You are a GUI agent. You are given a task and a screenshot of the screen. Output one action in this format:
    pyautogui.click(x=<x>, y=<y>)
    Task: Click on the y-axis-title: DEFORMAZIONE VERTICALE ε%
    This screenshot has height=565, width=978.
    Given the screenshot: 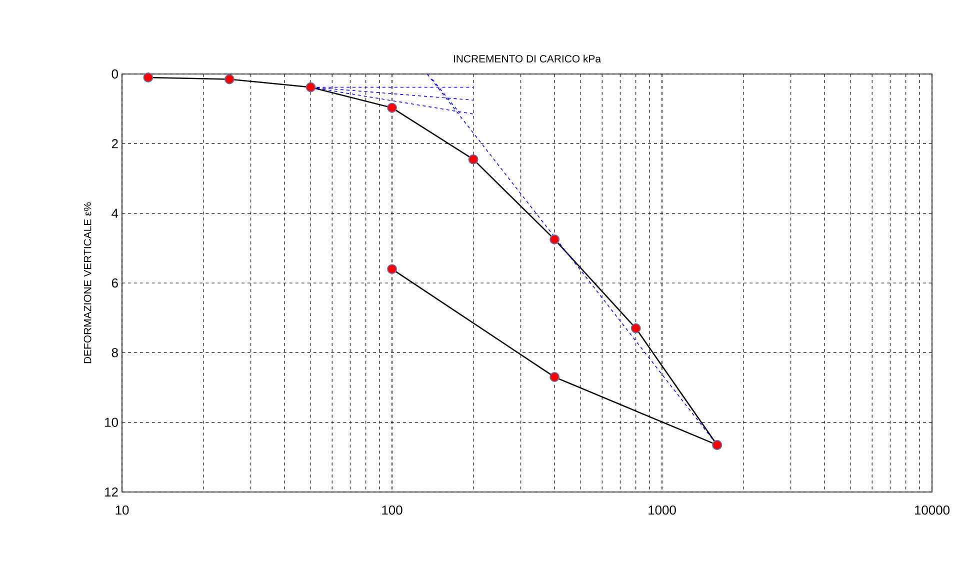 What is the action you would take?
    pyautogui.click(x=88, y=283)
    